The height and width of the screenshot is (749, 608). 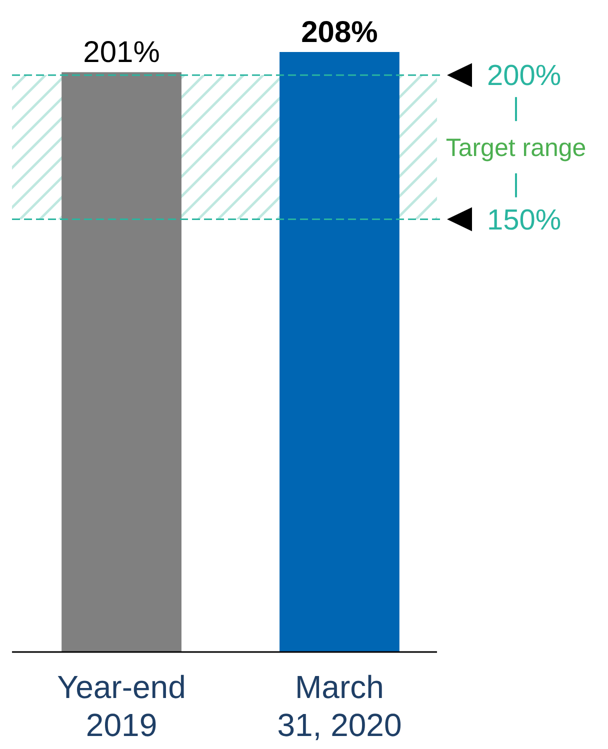 What do you see at coordinates (339, 32) in the screenshot?
I see `data-label: 208%` at bounding box center [339, 32].